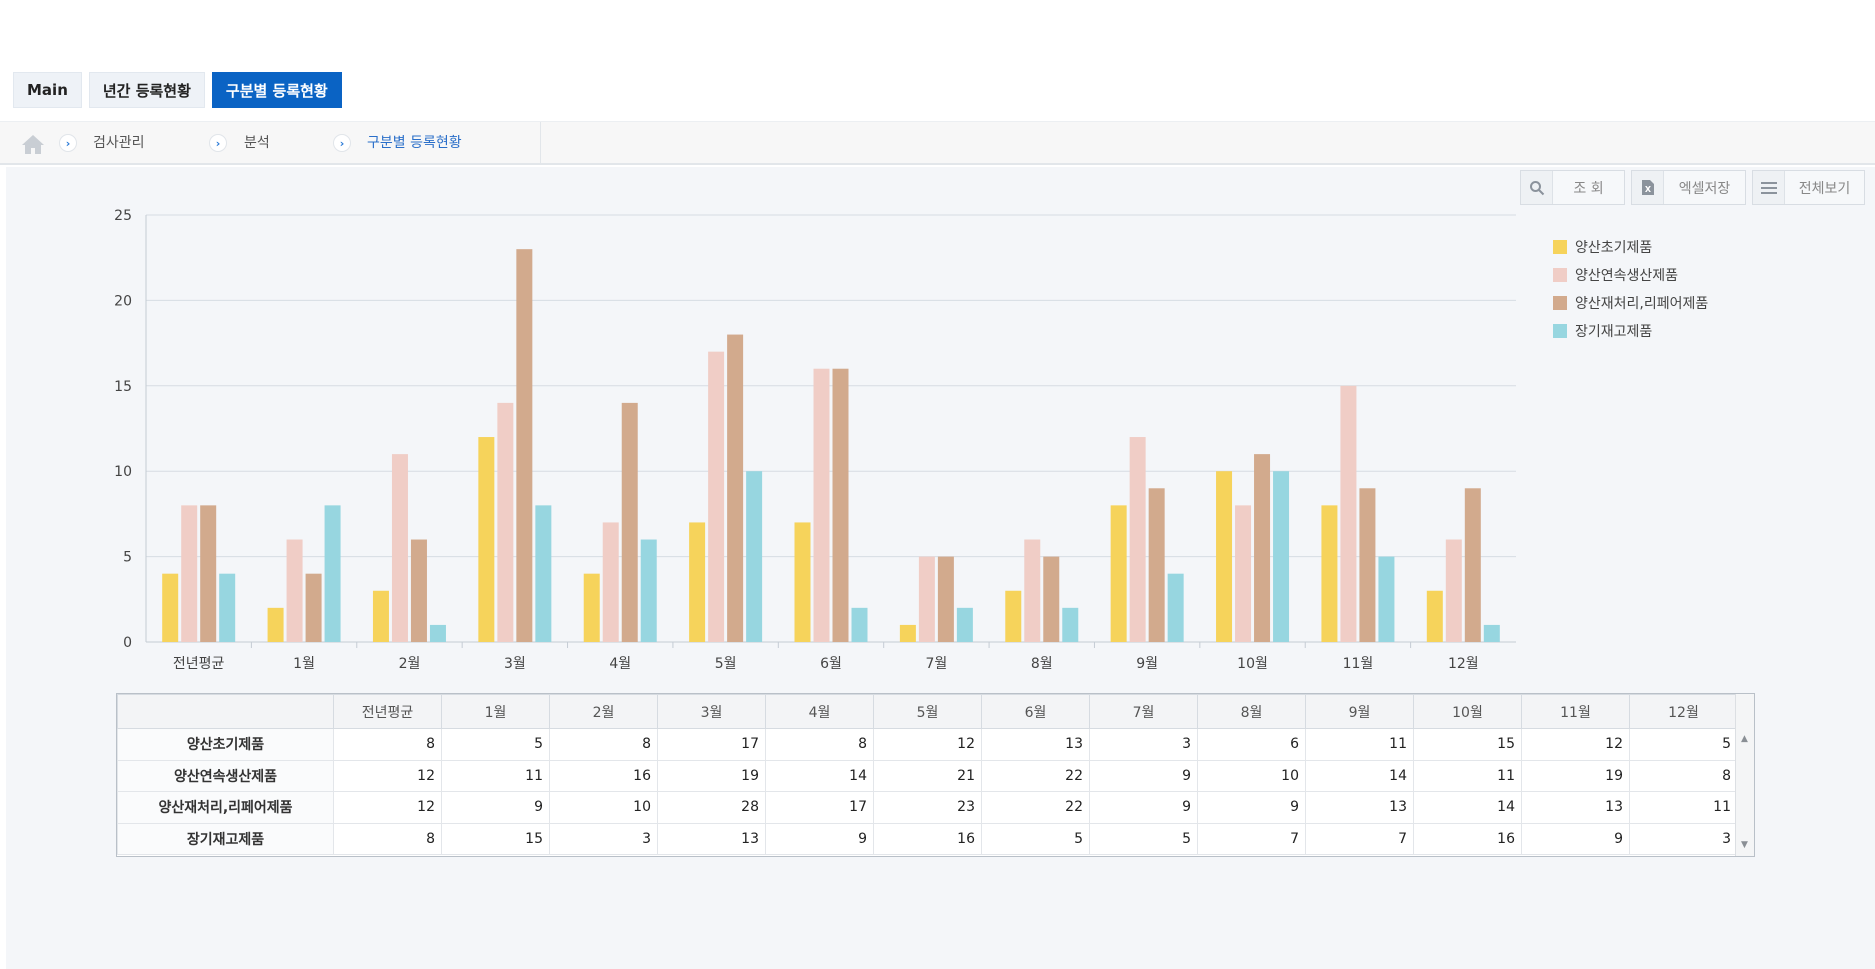  Describe the element at coordinates (1251, 744) in the screenshot. I see `table-cell: 6` at that location.